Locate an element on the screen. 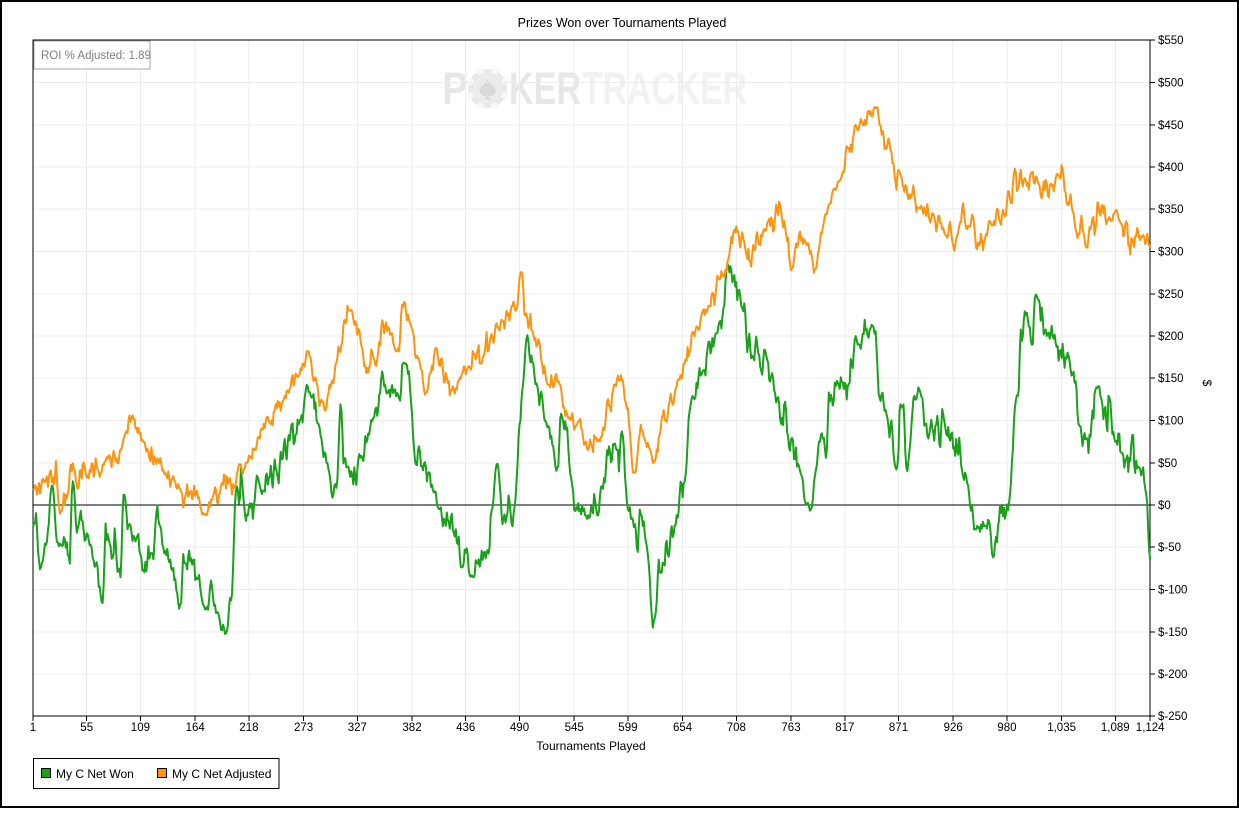 This screenshot has height=813, width=1239. svg-text: 545 is located at coordinates (574, 728).